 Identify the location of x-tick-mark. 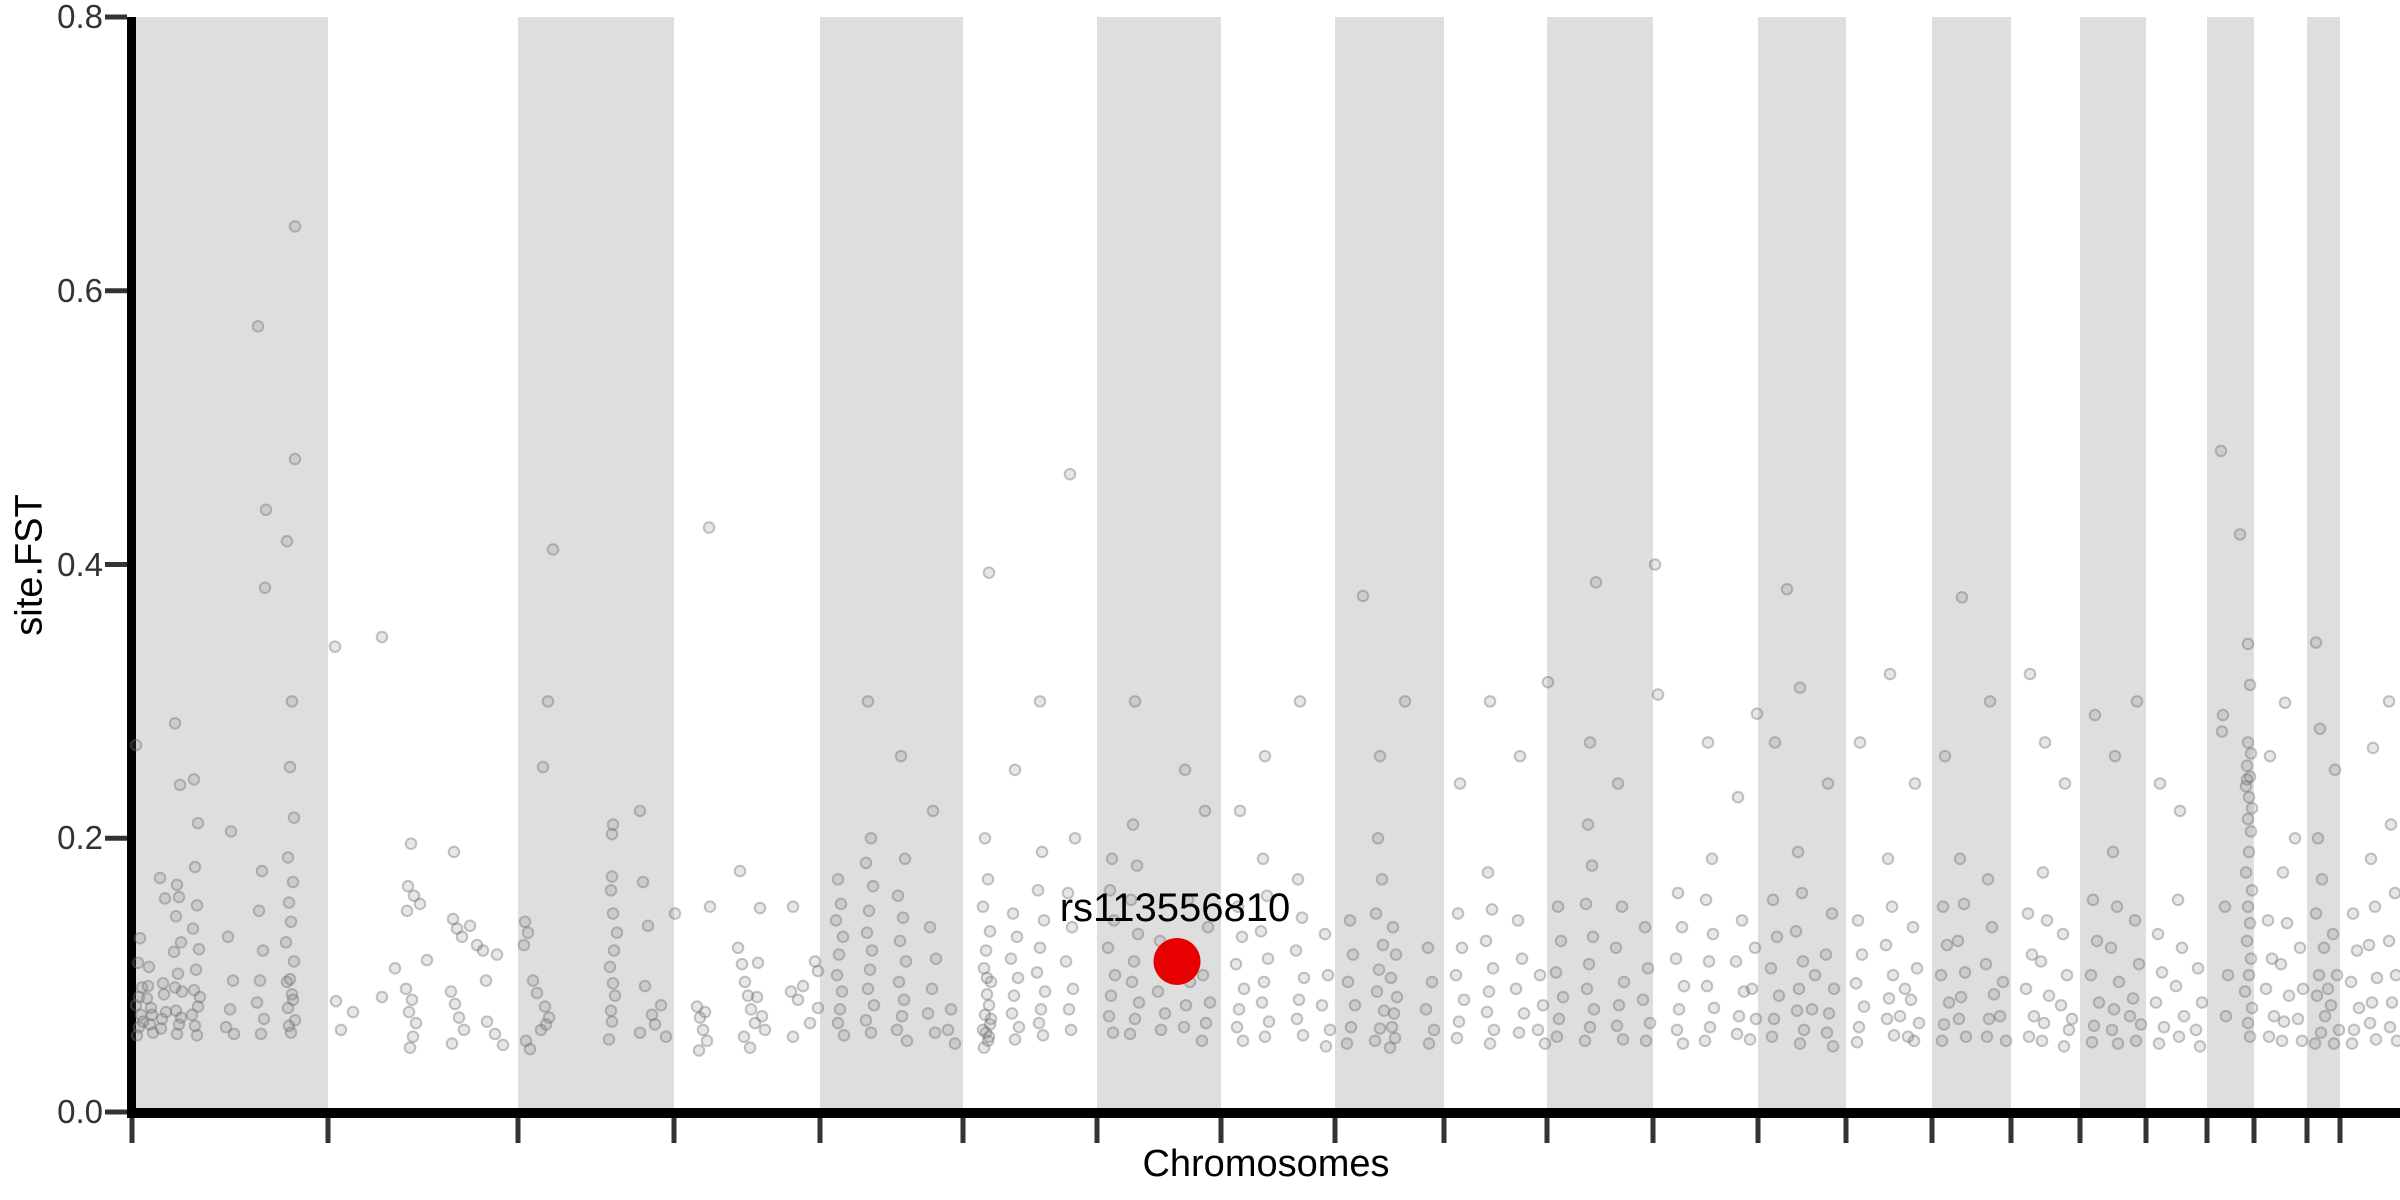
(1335, 1130).